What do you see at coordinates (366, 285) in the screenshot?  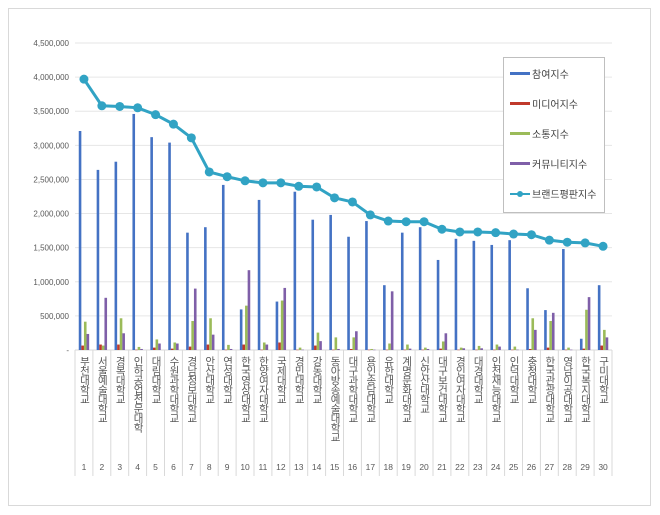 I see `bar-참여지수-17` at bounding box center [366, 285].